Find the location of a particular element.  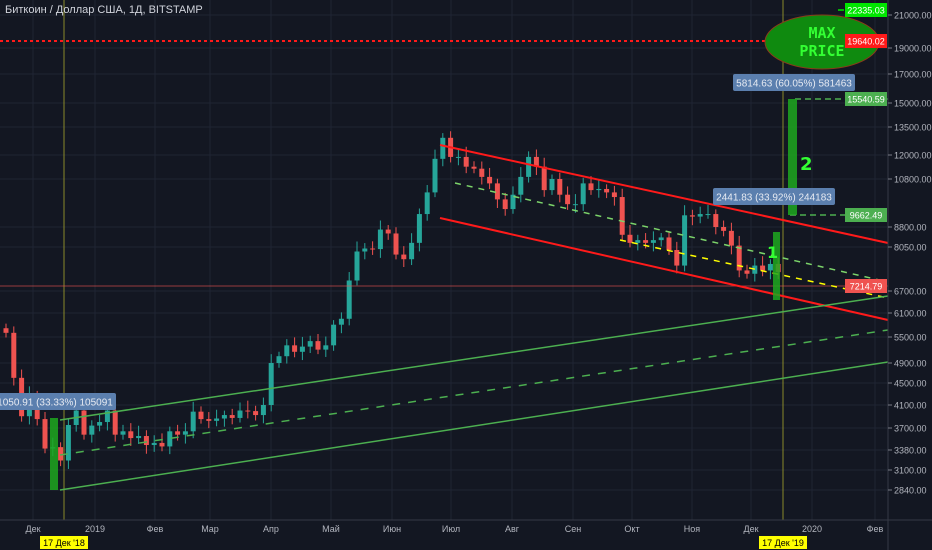

measure-label-bg is located at coordinates (794, 82).